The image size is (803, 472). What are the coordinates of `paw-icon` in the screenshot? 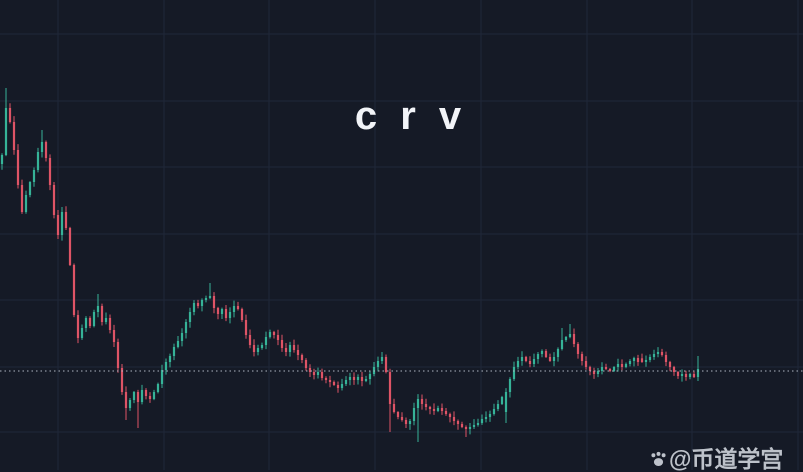 It's located at (658, 458).